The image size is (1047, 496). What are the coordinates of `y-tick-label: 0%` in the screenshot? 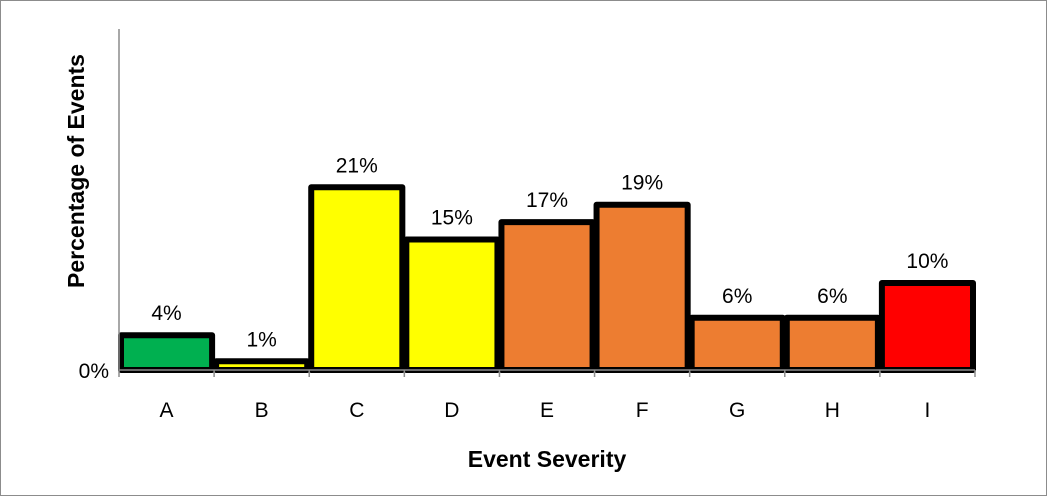 It's located at (94, 371).